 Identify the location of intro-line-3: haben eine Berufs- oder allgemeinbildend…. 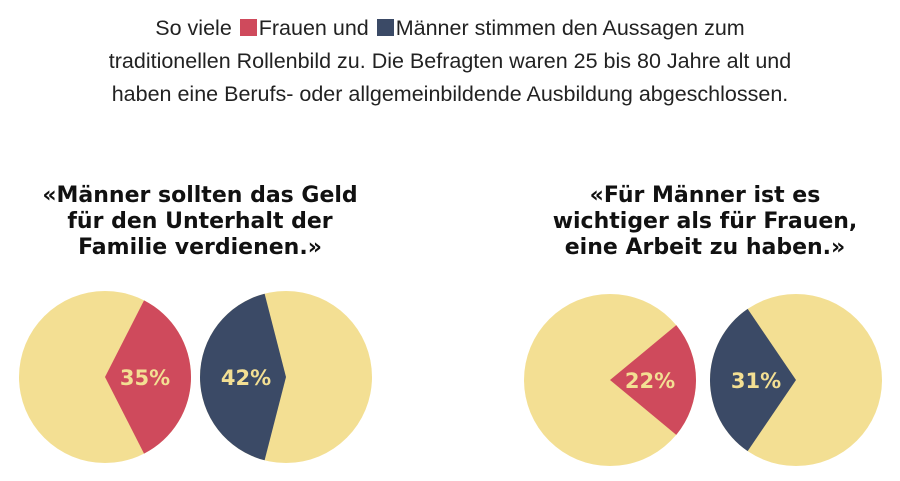
(450, 94).